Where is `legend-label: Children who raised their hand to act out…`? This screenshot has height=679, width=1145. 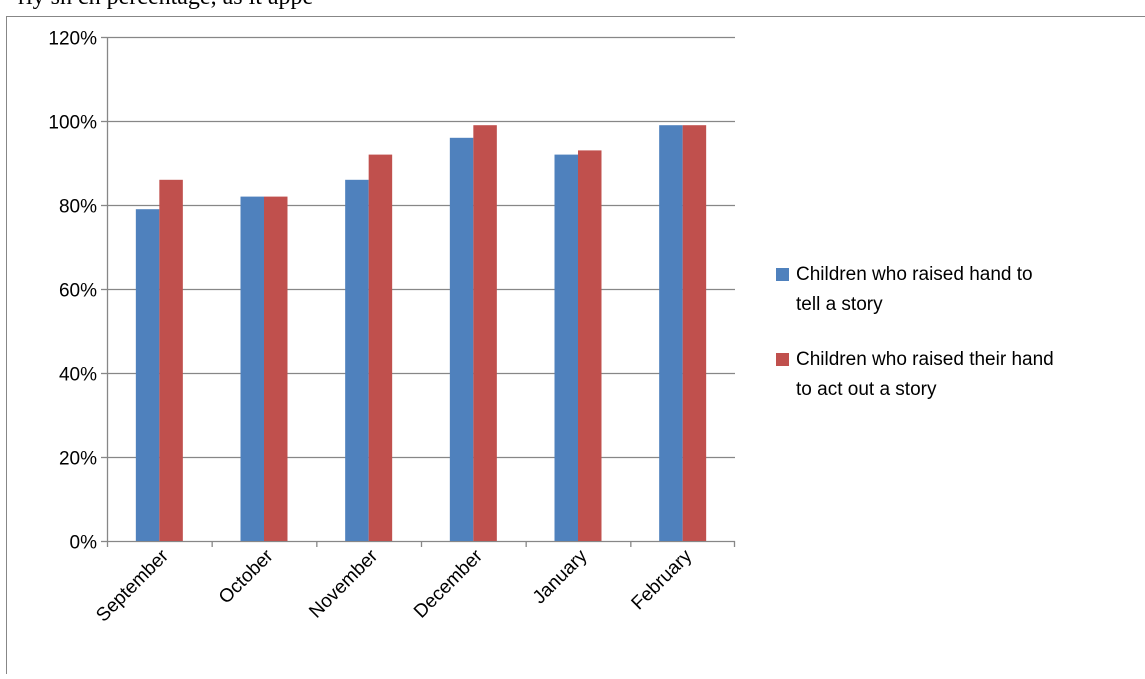
legend-label: Children who raised their hand to act out… is located at coordinates (925, 374).